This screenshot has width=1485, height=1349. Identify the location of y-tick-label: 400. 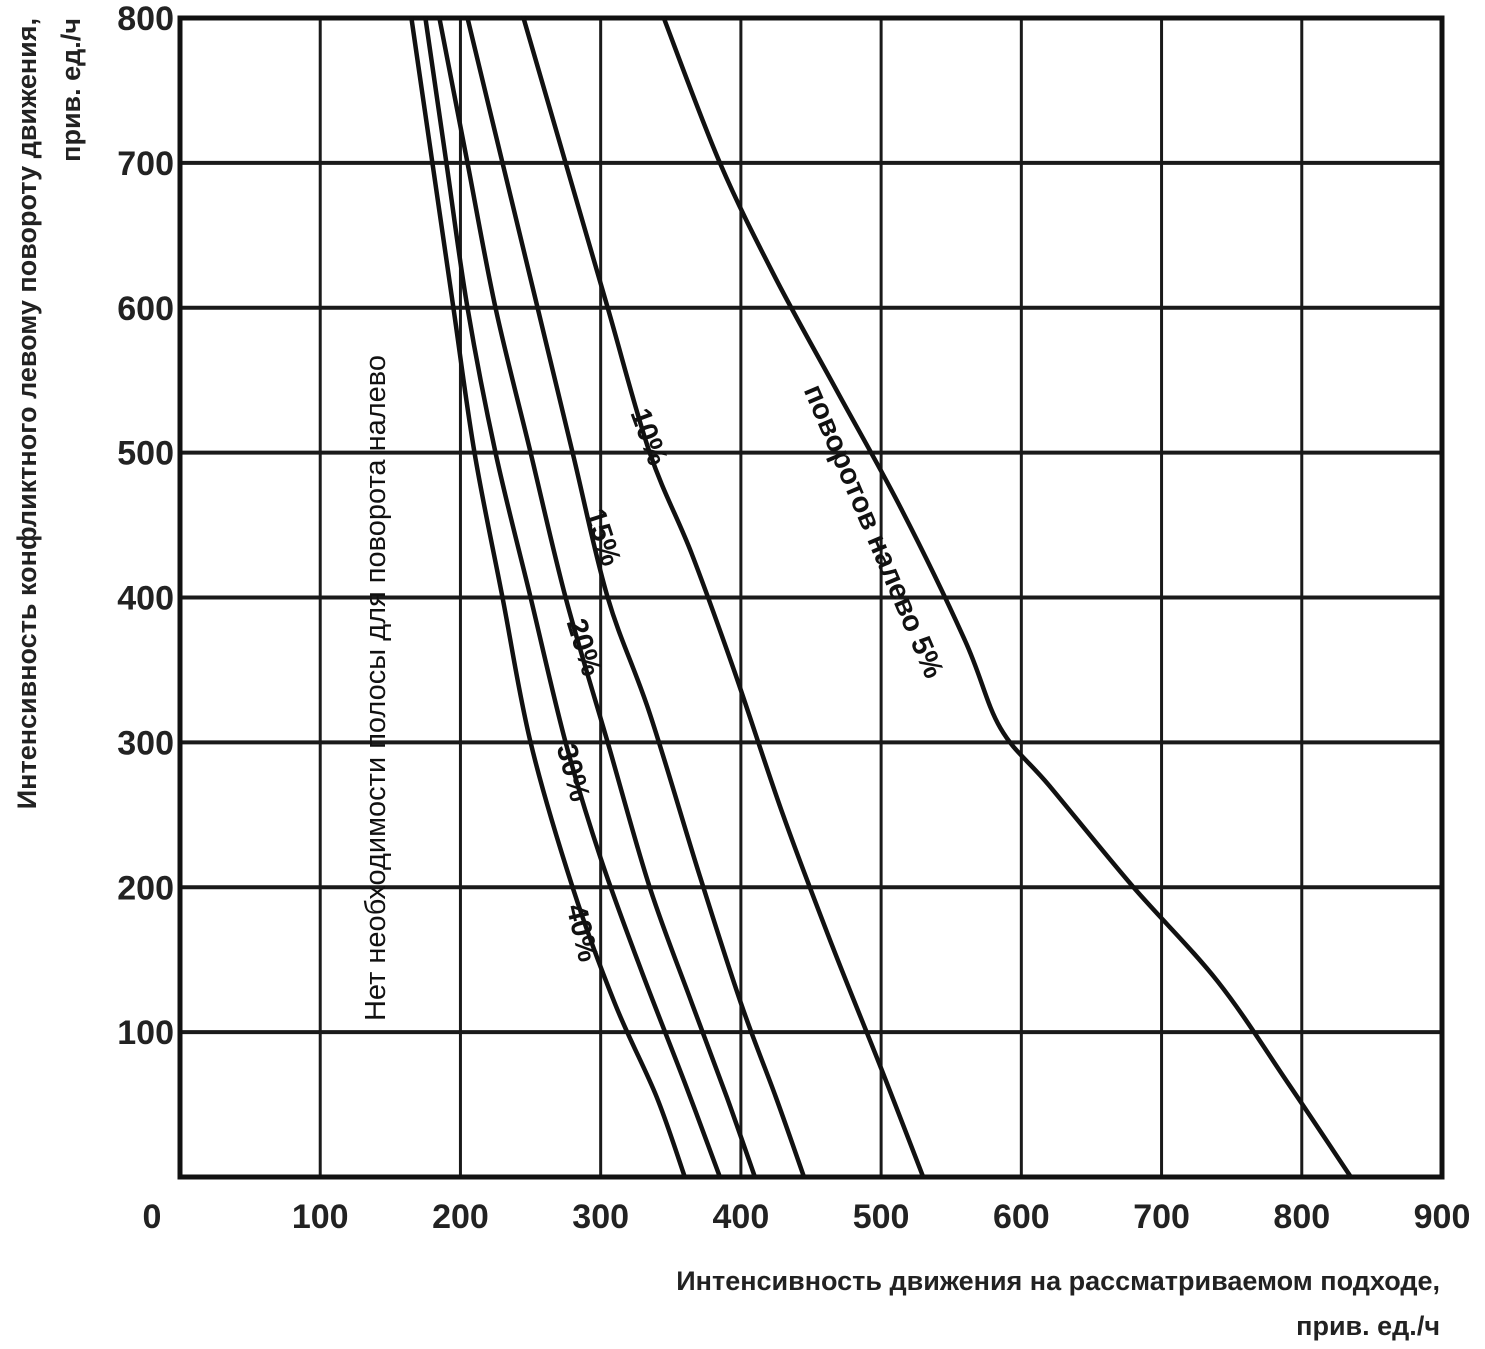
(145, 599).